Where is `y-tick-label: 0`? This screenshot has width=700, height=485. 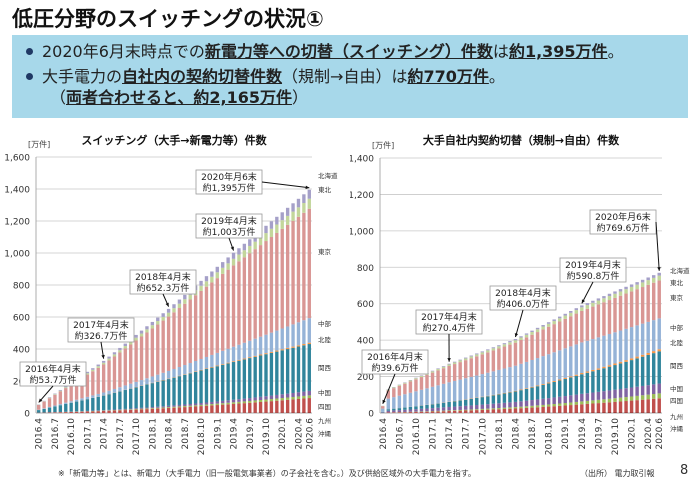
y-tick-label: 0 is located at coordinates (27, 415).